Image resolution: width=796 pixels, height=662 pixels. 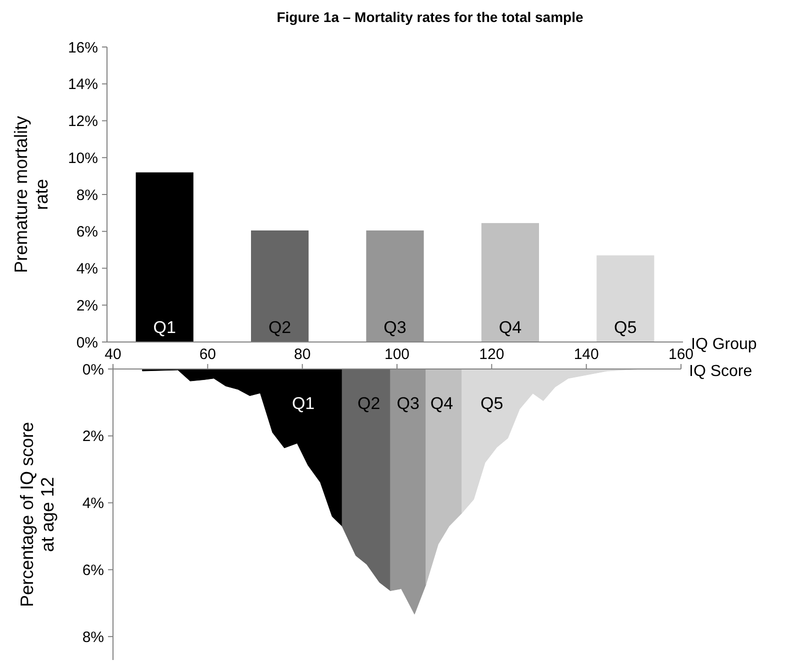 What do you see at coordinates (586, 354) in the screenshot?
I see `x-tick-label: 140` at bounding box center [586, 354].